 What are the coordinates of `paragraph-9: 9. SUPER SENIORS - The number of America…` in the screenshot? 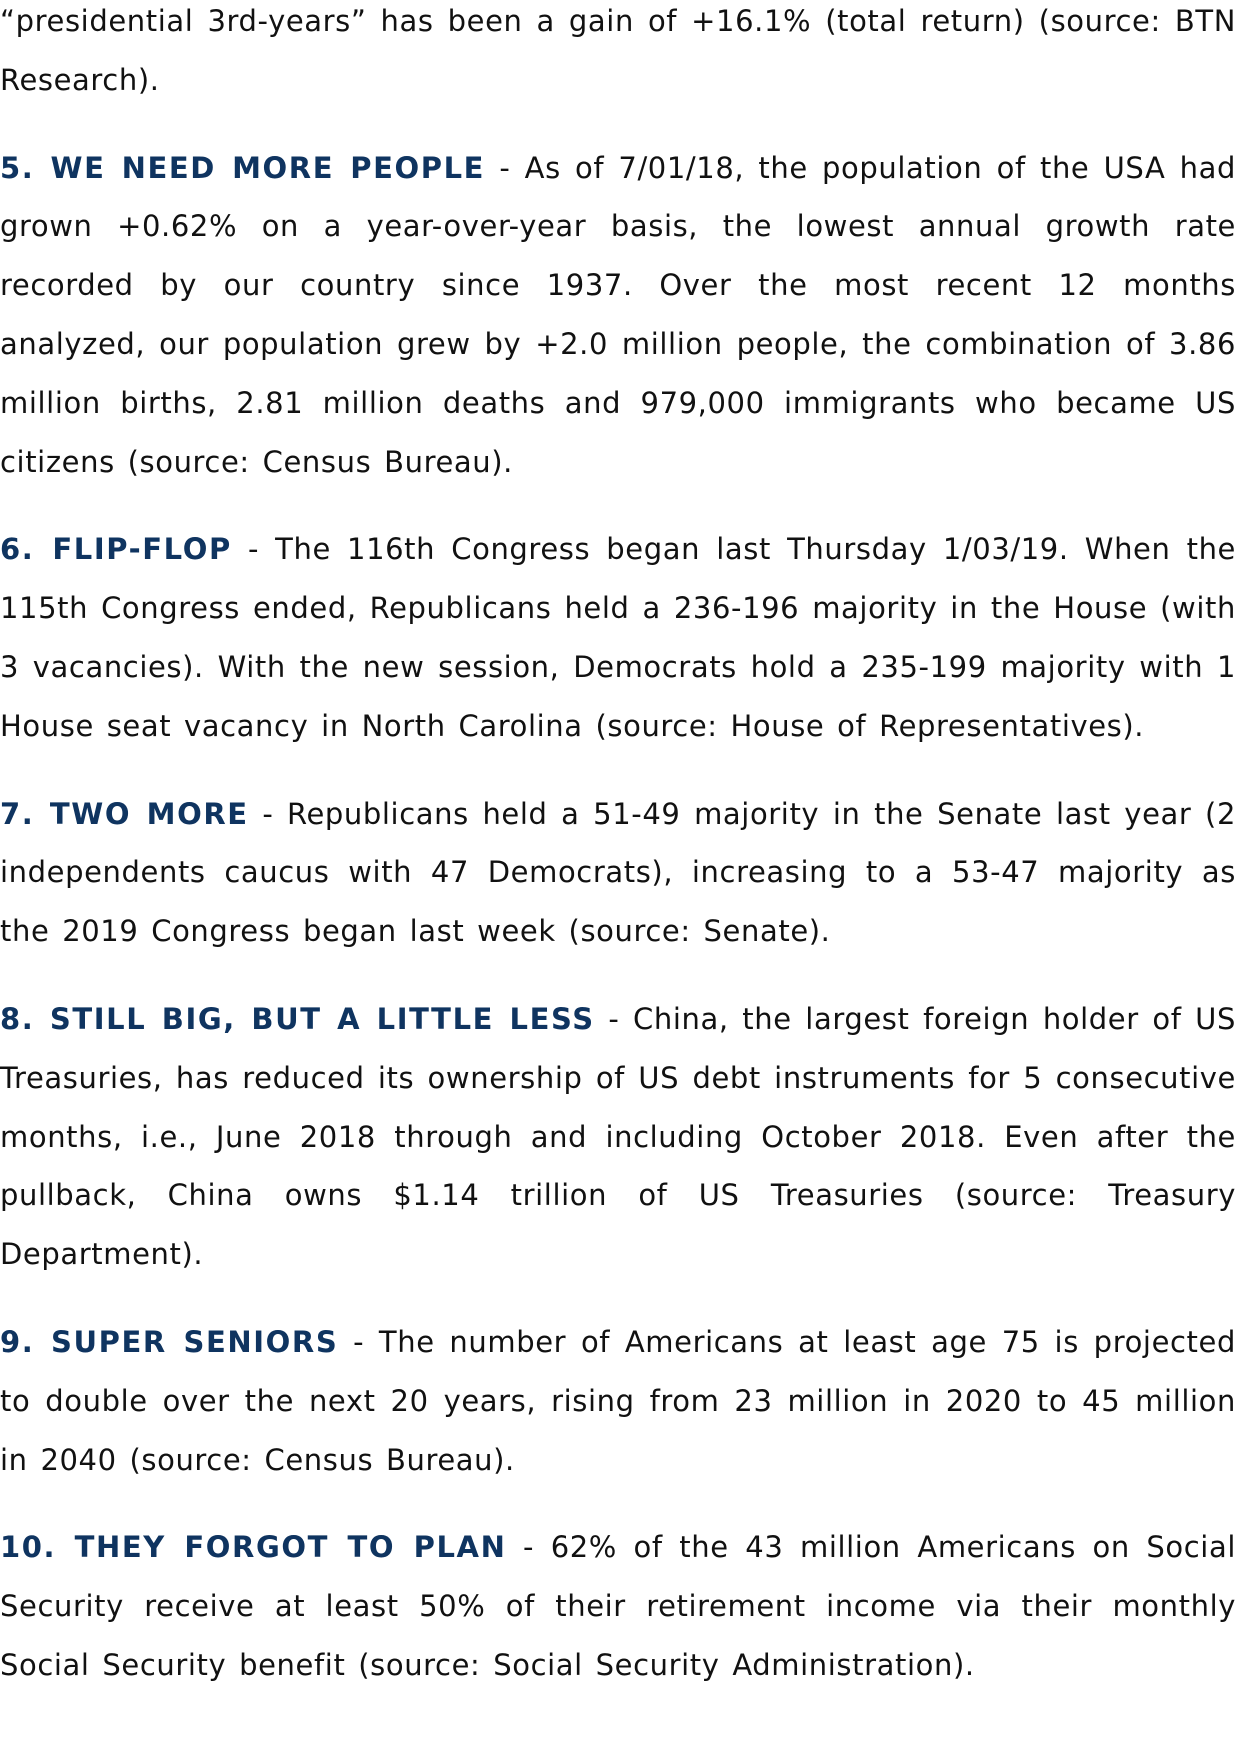 It's located at (618, 1401).